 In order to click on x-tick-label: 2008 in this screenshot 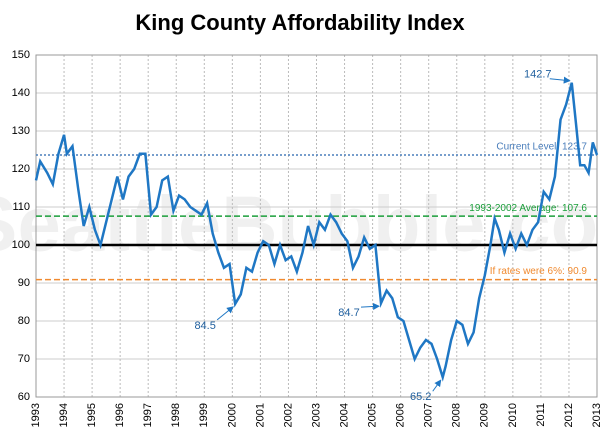, I will do `click(457, 415)`.